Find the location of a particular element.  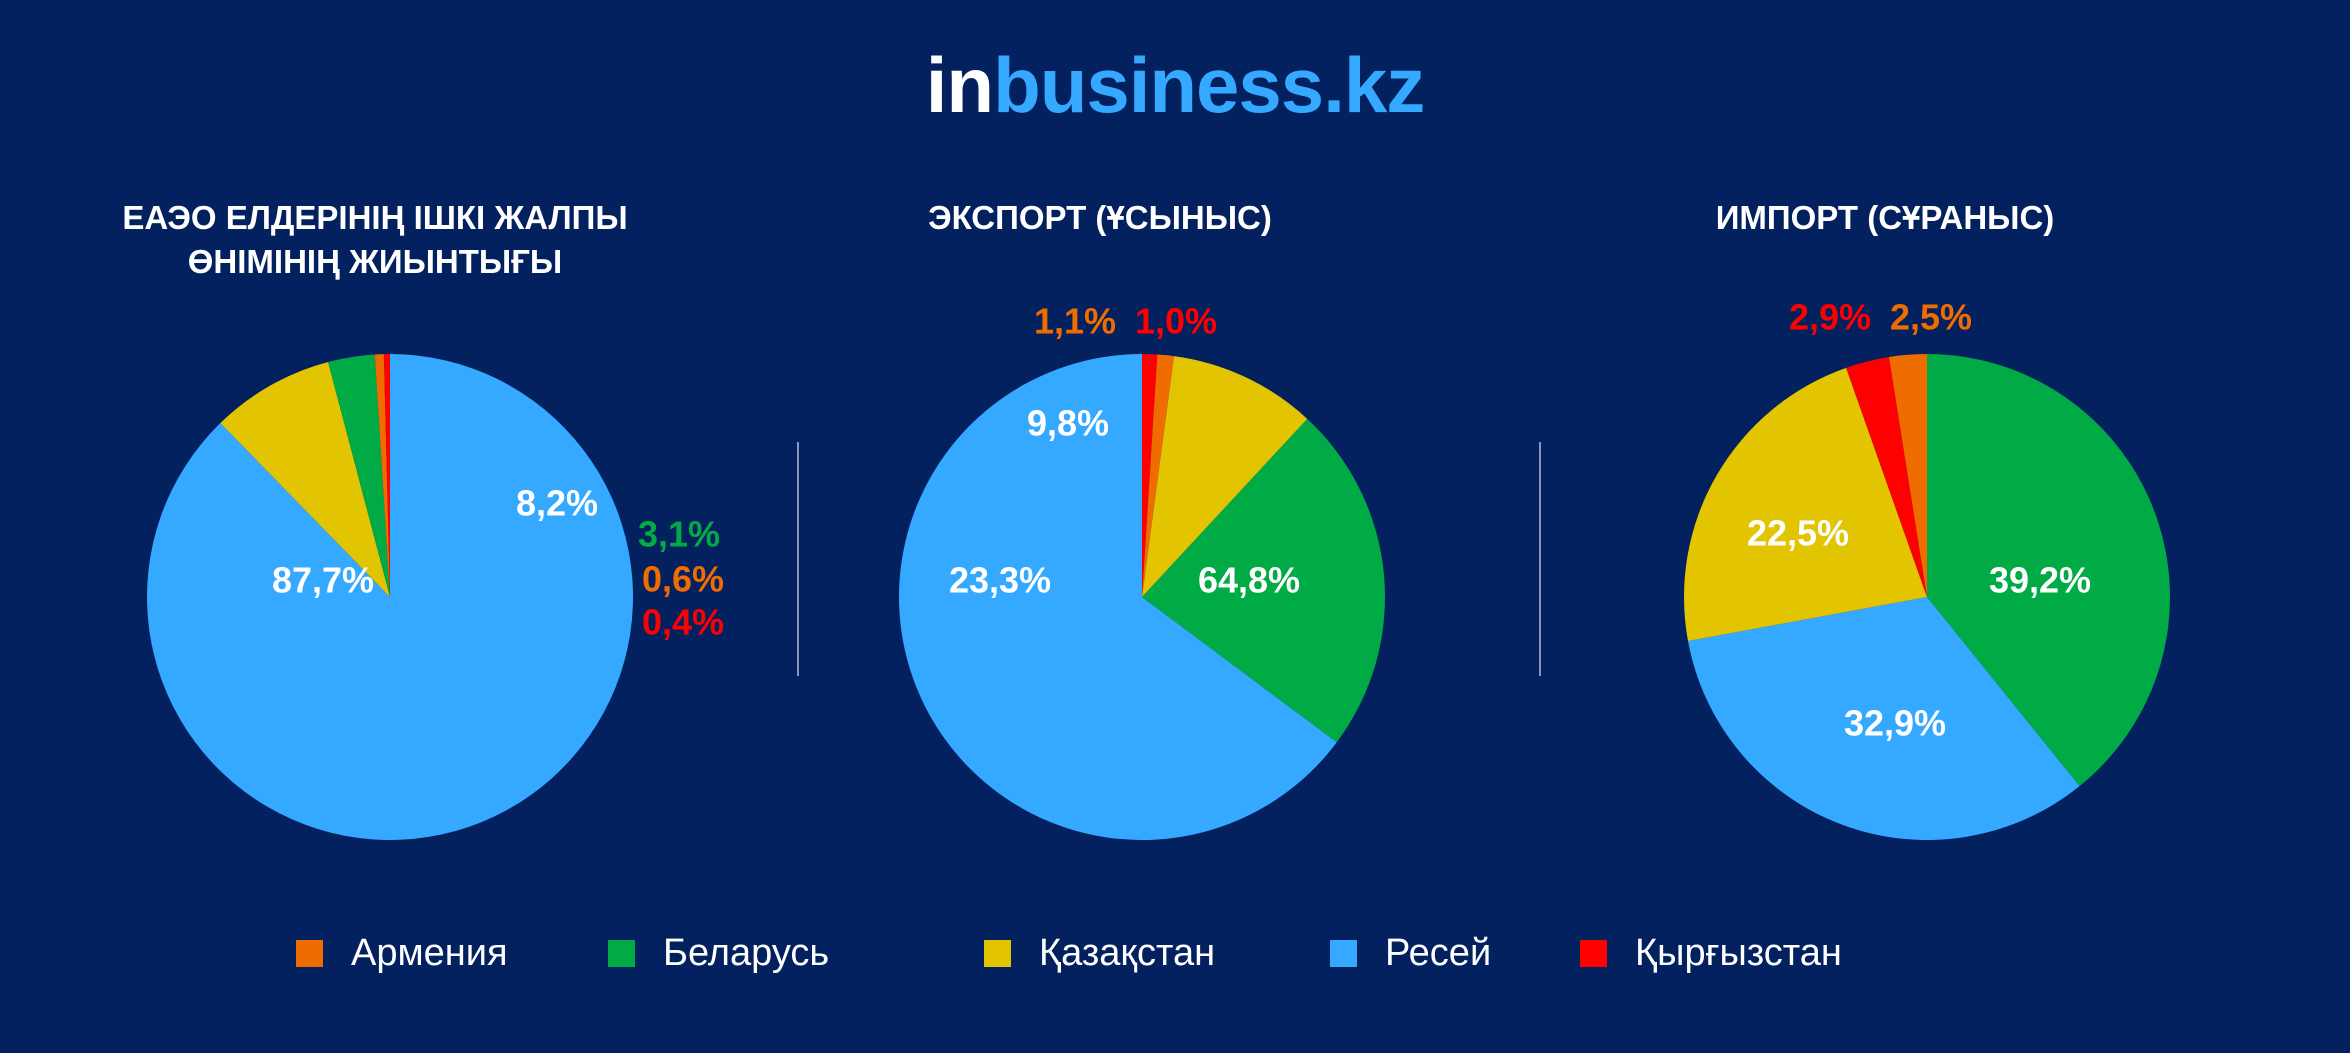

inbusiness-logo: inbusiness.kz is located at coordinates (1175, 85).